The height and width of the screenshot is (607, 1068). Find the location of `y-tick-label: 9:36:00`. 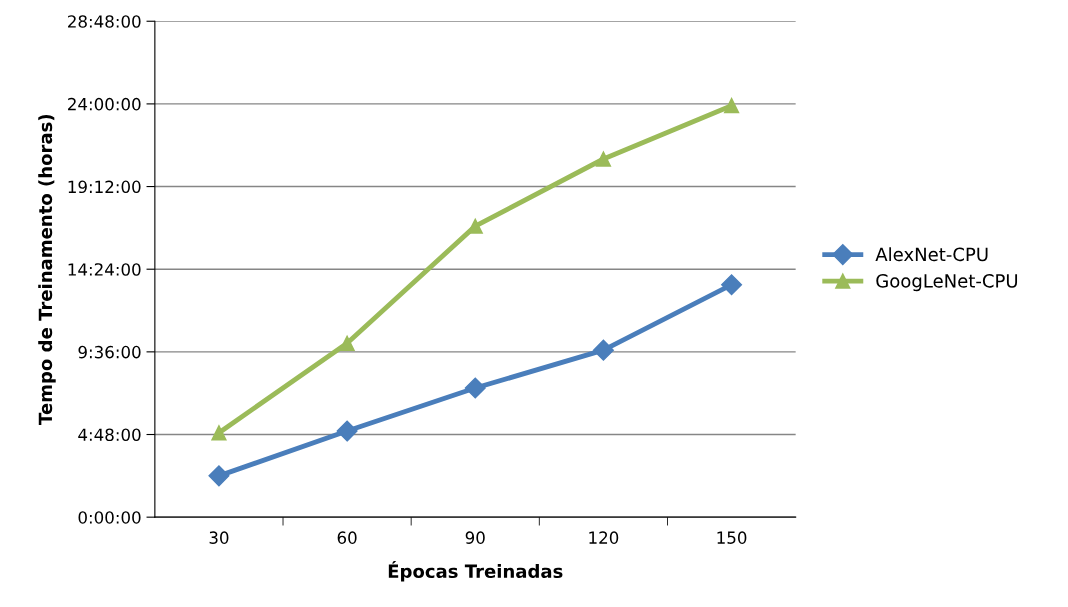

y-tick-label: 9:36:00 is located at coordinates (109, 352).